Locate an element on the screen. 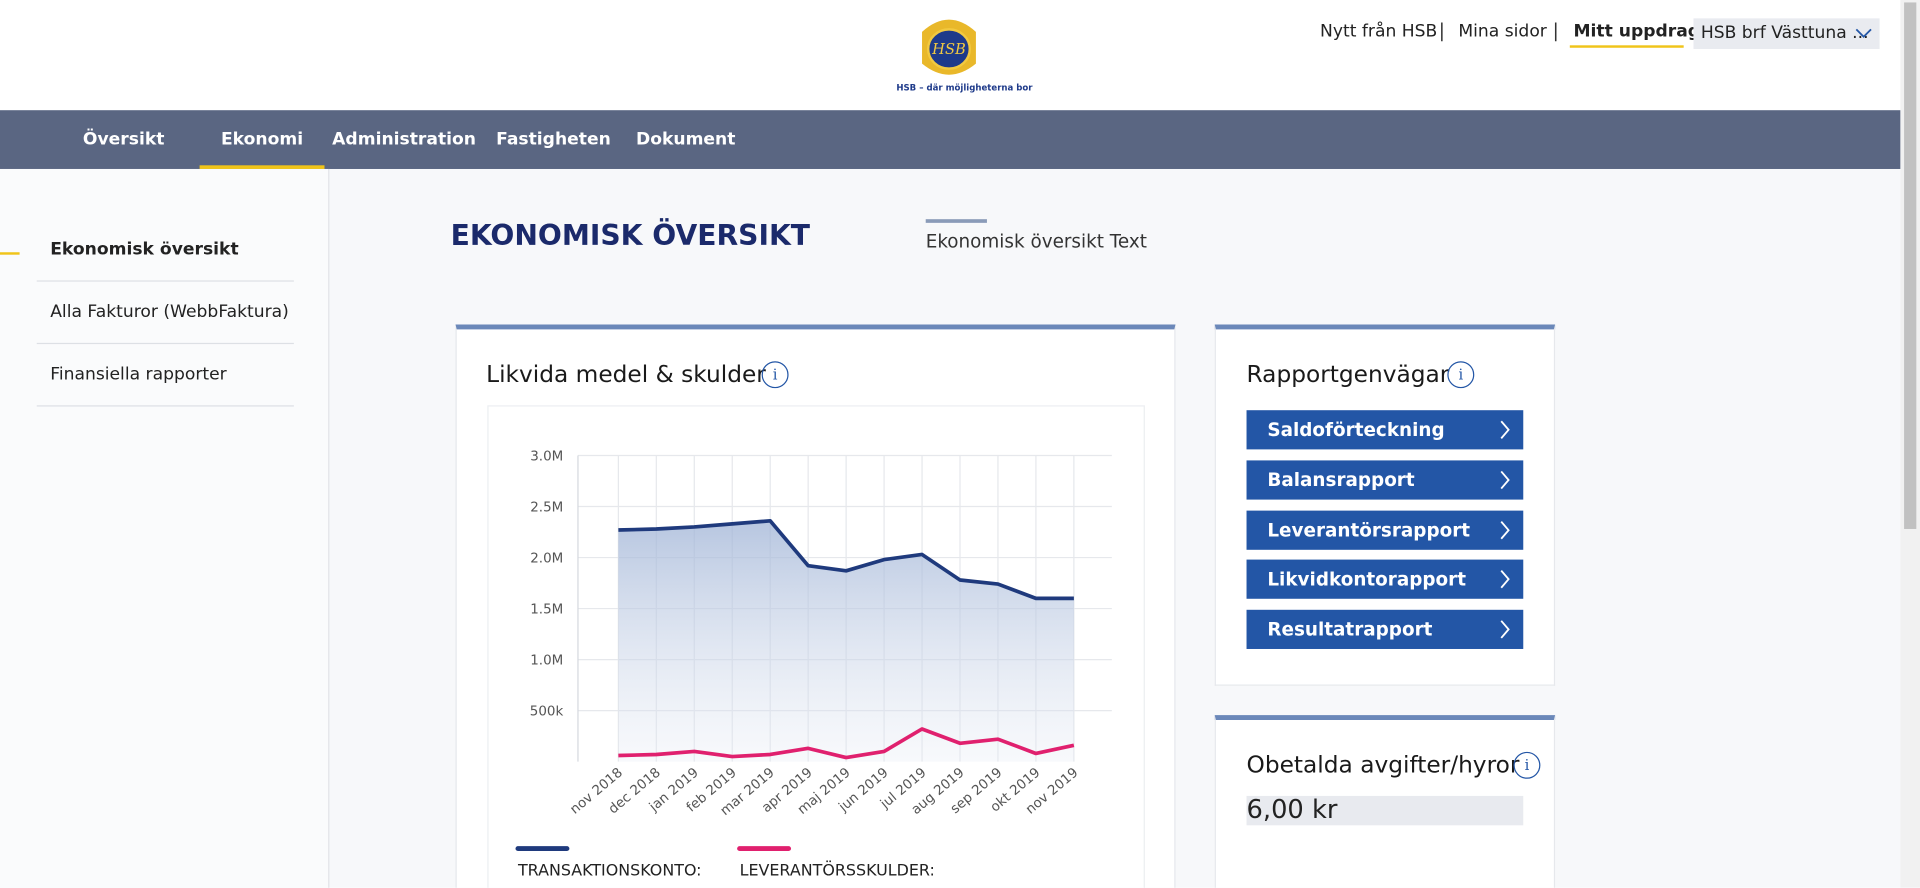  sidebar-item-active: Ekonomisk översikt is located at coordinates (144, 250).